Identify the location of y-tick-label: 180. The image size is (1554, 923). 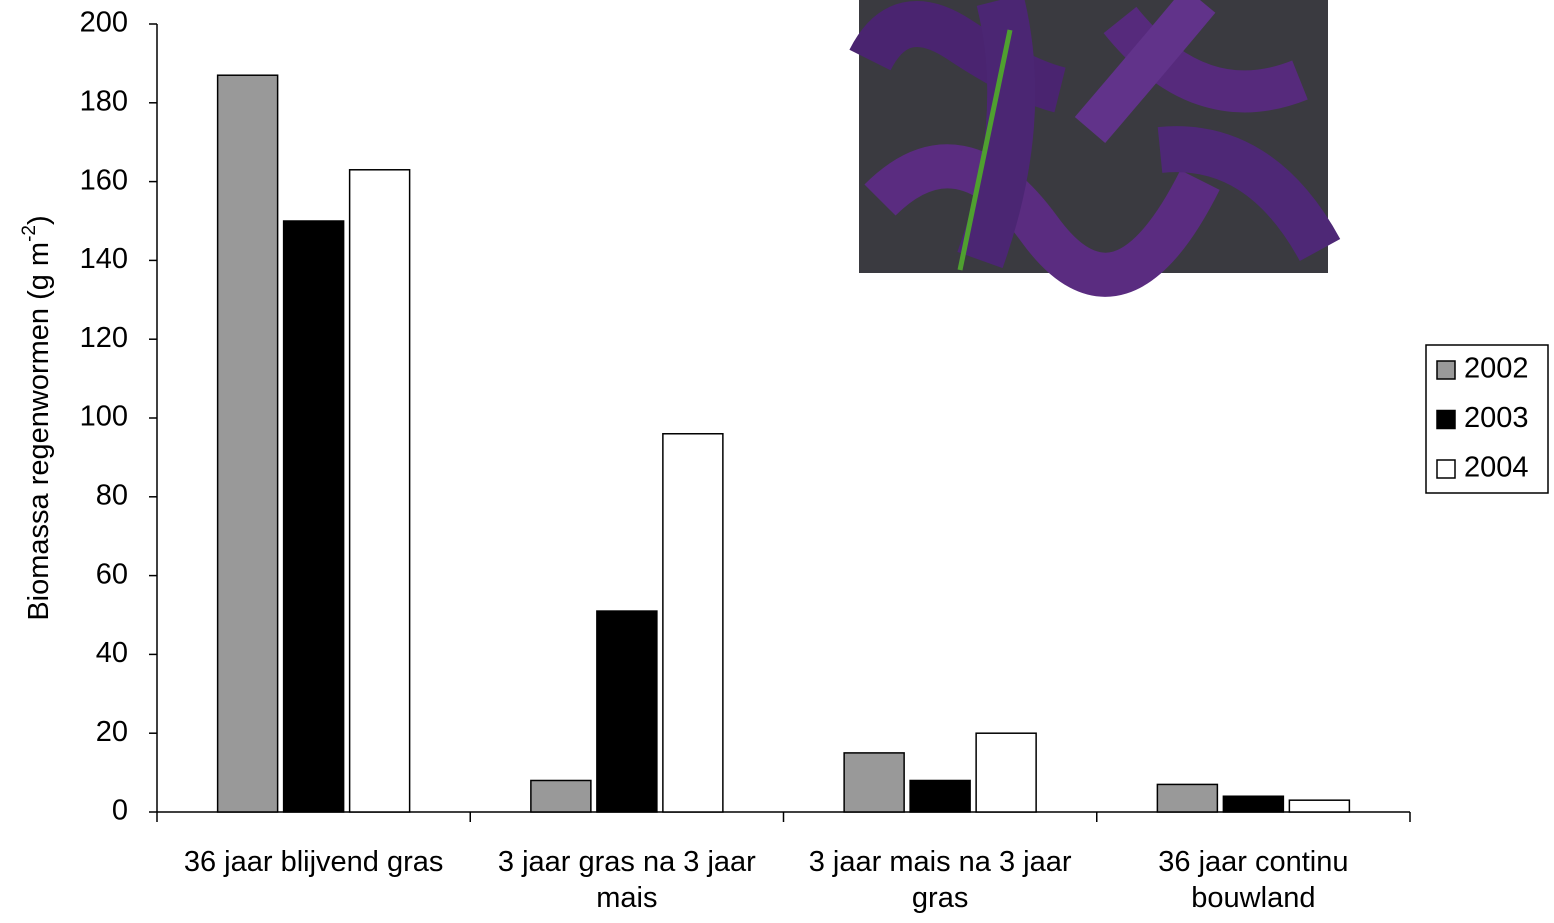
(104, 101).